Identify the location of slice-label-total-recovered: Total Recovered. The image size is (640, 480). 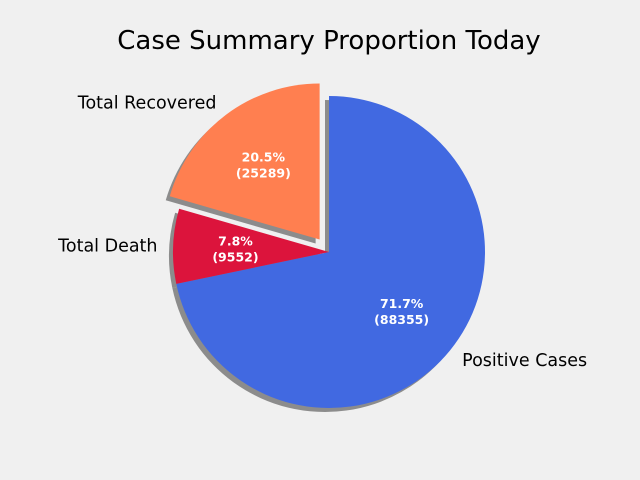
(147, 103).